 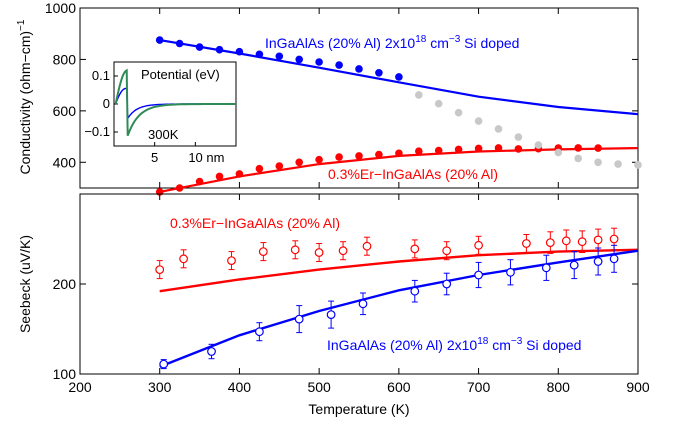 I want to click on inset-temperature-label: 300K, so click(x=163, y=134).